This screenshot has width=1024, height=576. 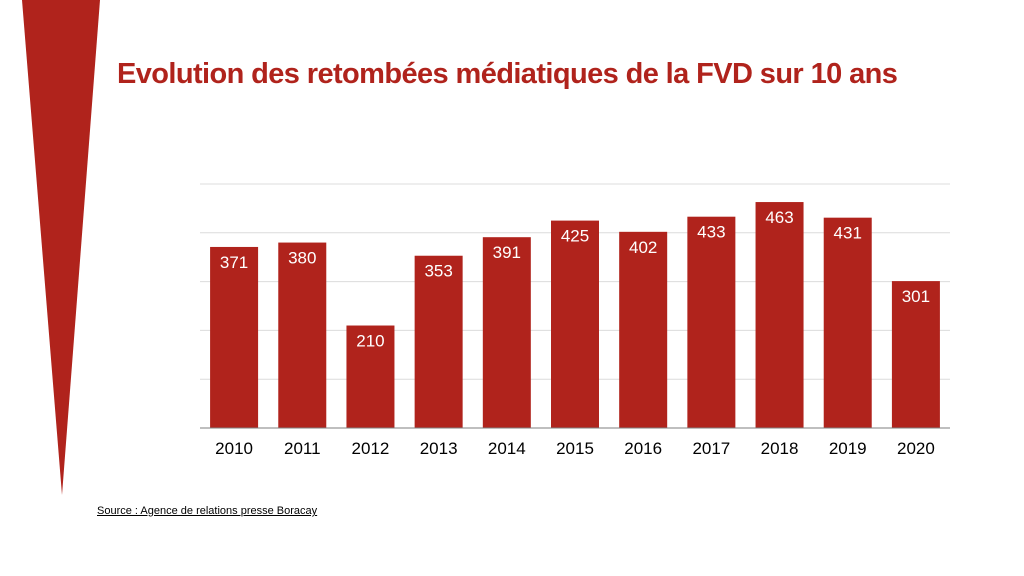 What do you see at coordinates (507, 252) in the screenshot?
I see `data-label: 391` at bounding box center [507, 252].